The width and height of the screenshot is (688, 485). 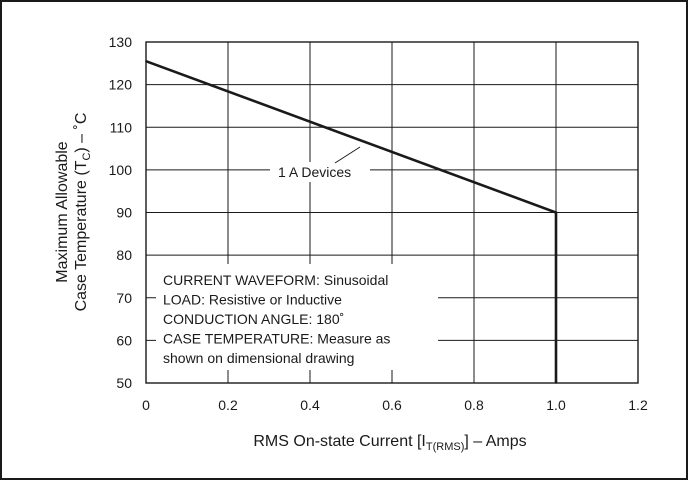 What do you see at coordinates (556, 405) in the screenshot?
I see `x-tick-label: 1.0` at bounding box center [556, 405].